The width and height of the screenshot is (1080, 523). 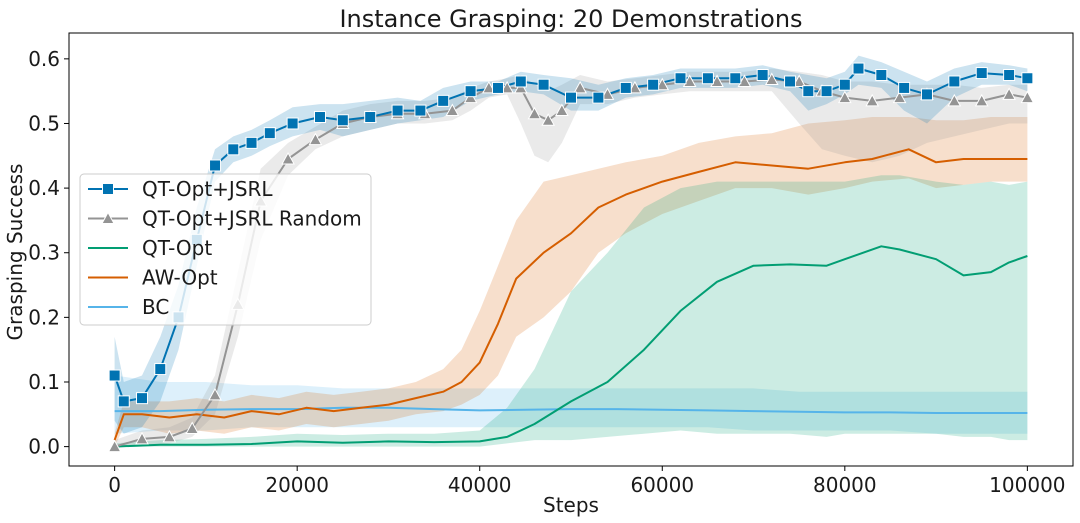 I want to click on chart-title: Instance Grasping: 20 Demonstrations, so click(x=570, y=19).